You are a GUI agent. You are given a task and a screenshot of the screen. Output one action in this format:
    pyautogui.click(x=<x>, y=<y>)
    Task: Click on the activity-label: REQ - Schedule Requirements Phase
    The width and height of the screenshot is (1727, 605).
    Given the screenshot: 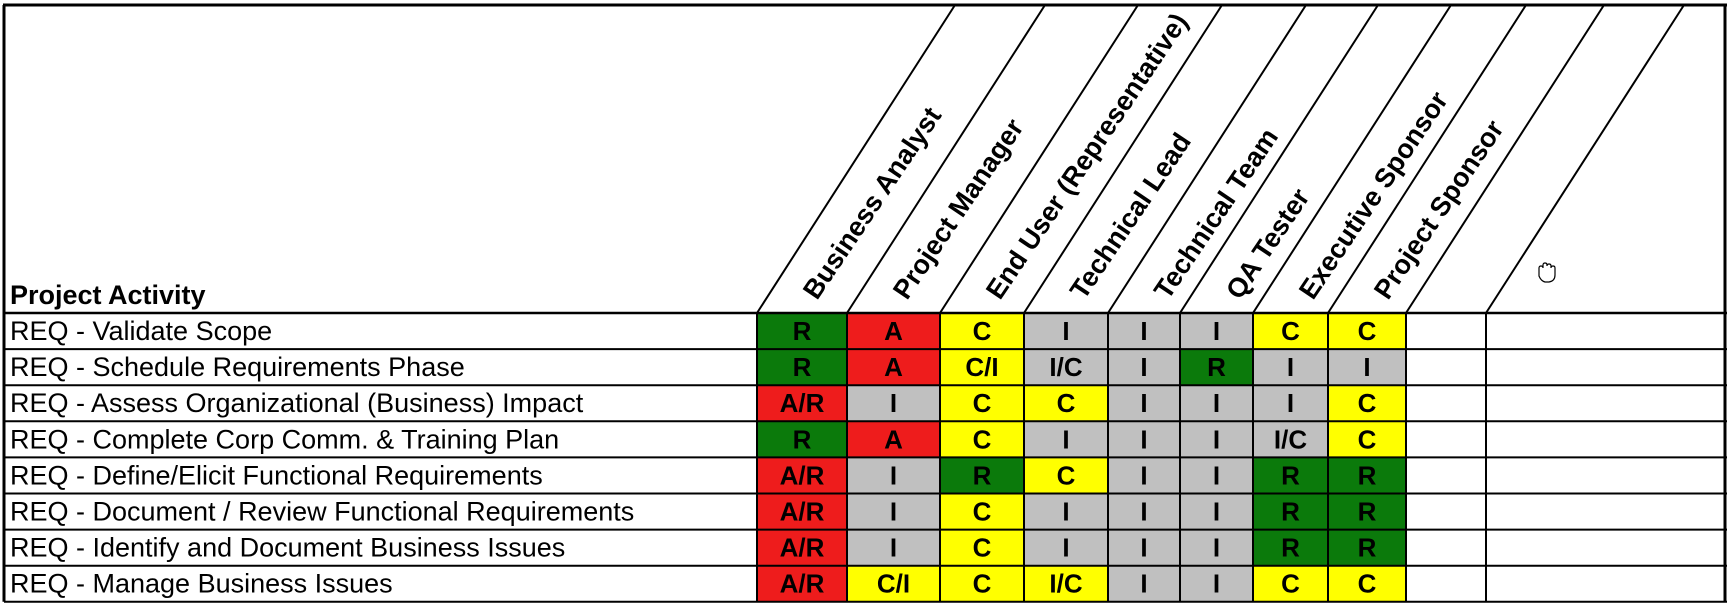 What is the action you would take?
    pyautogui.click(x=237, y=367)
    